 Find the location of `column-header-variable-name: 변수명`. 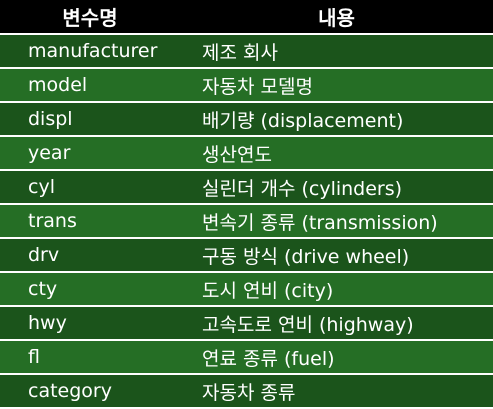

column-header-variable-name: 변수명 is located at coordinates (90, 17).